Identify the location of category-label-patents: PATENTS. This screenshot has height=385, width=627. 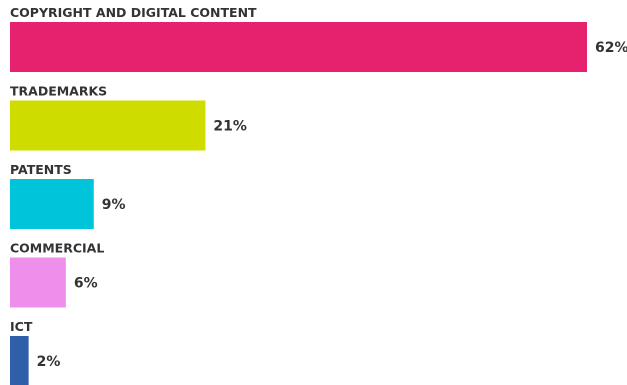
(41, 169).